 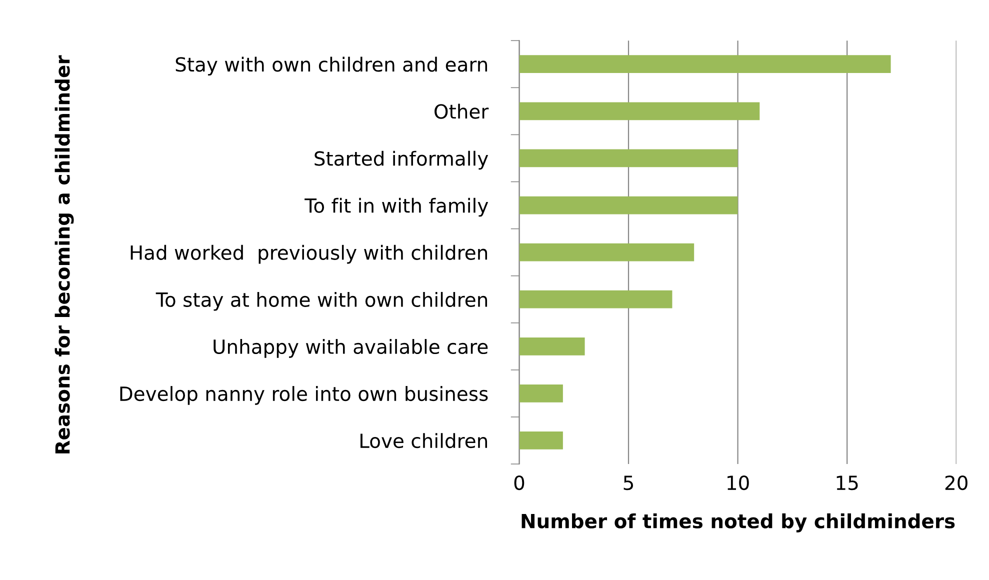 What do you see at coordinates (401, 160) in the screenshot?
I see `y-tick-label: Started informally` at bounding box center [401, 160].